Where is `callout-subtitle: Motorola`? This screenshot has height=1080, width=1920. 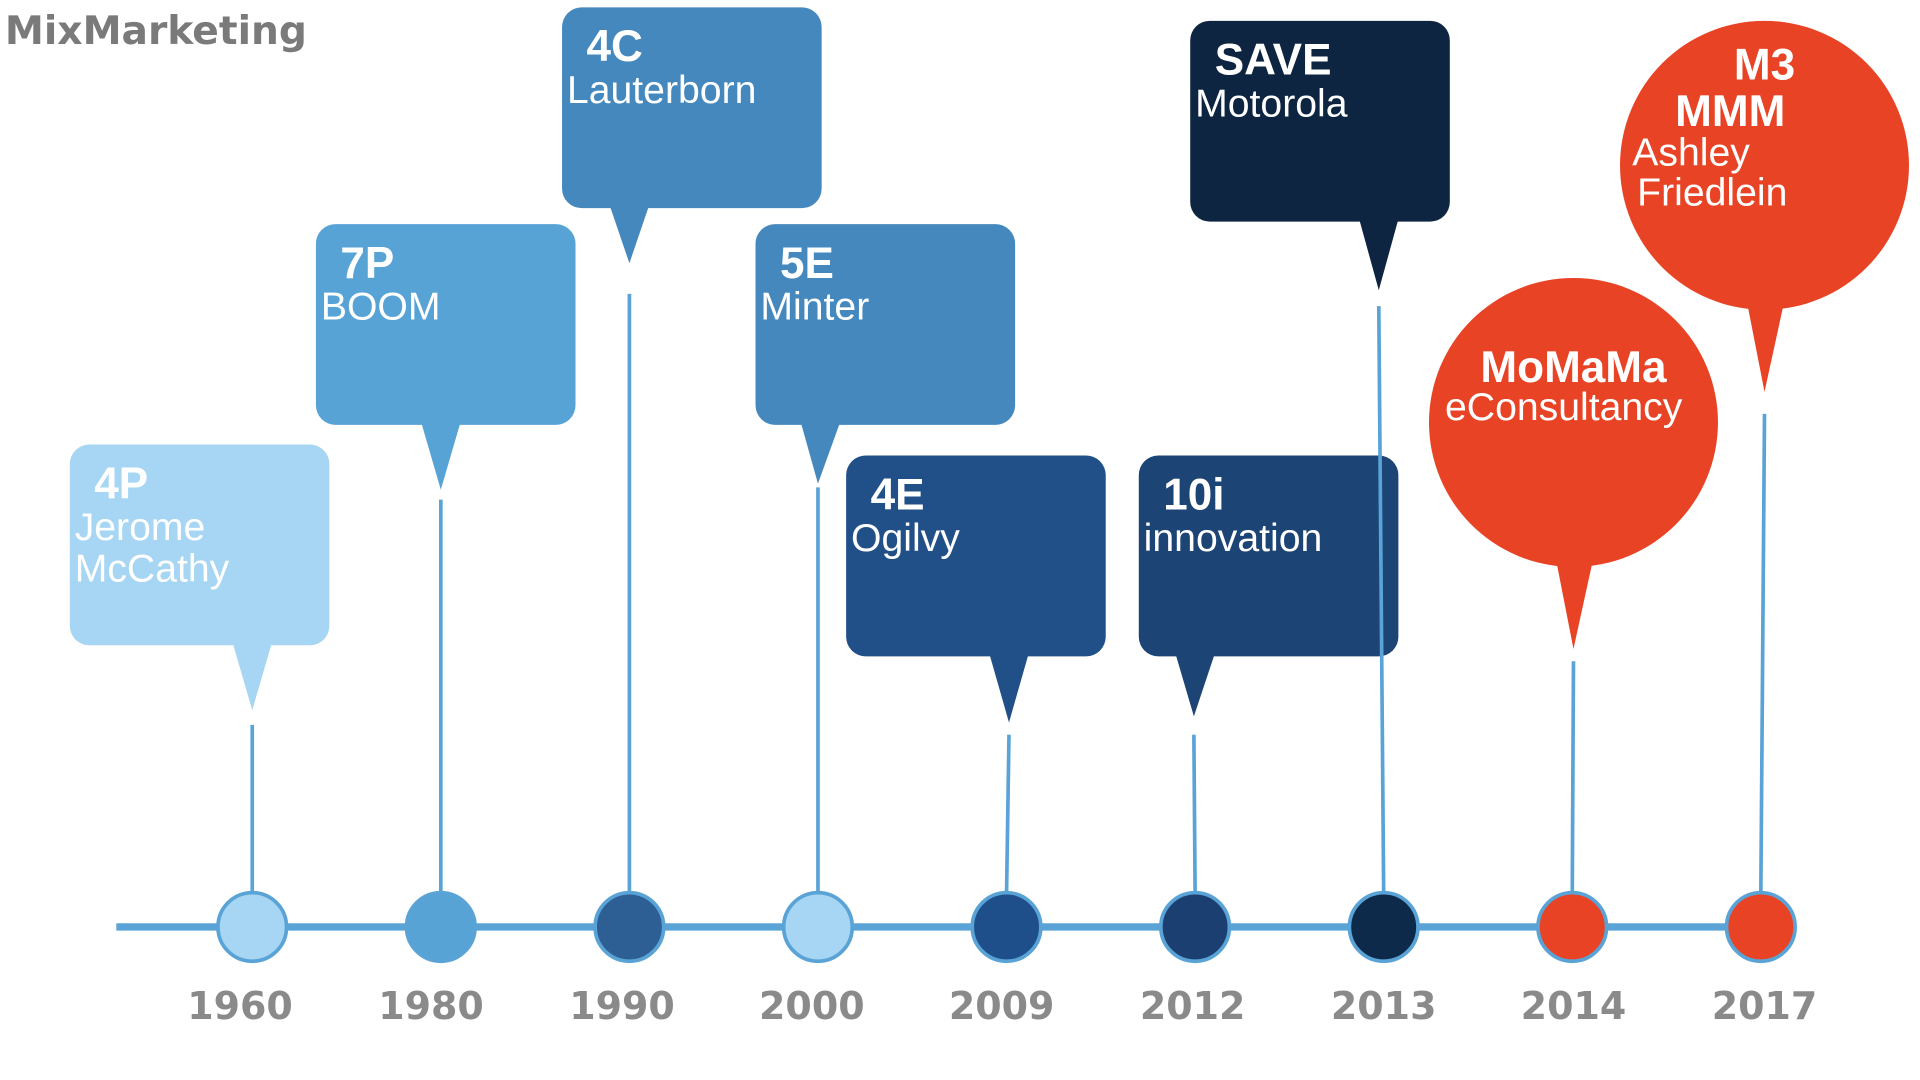
callout-subtitle: Motorola is located at coordinates (1271, 103).